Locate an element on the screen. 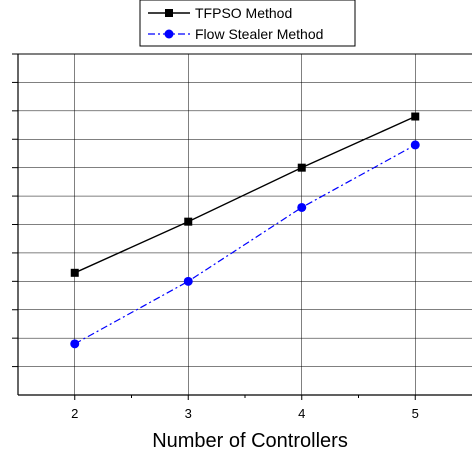  x-tick-label: 5 is located at coordinates (415, 413).